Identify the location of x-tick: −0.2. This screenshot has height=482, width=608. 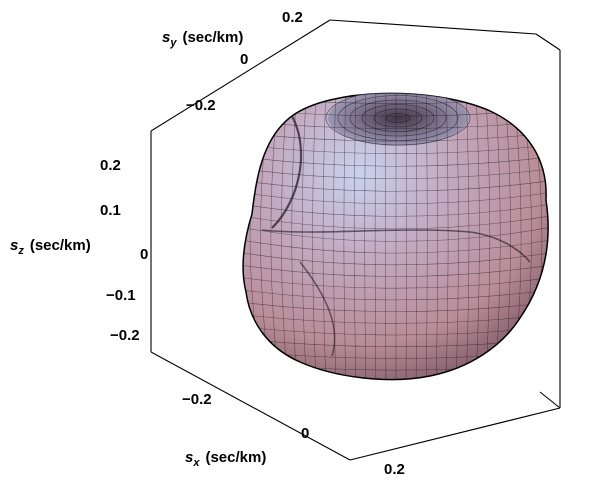
(197, 399).